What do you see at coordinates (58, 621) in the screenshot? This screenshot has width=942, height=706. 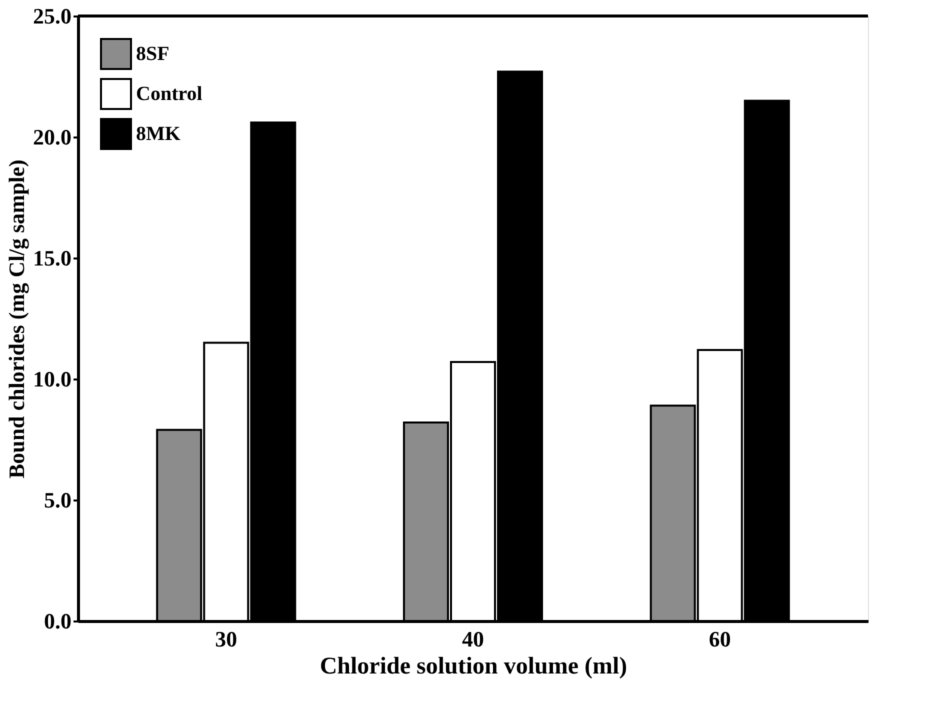 I see `y-tick-label: 0.0` at bounding box center [58, 621].